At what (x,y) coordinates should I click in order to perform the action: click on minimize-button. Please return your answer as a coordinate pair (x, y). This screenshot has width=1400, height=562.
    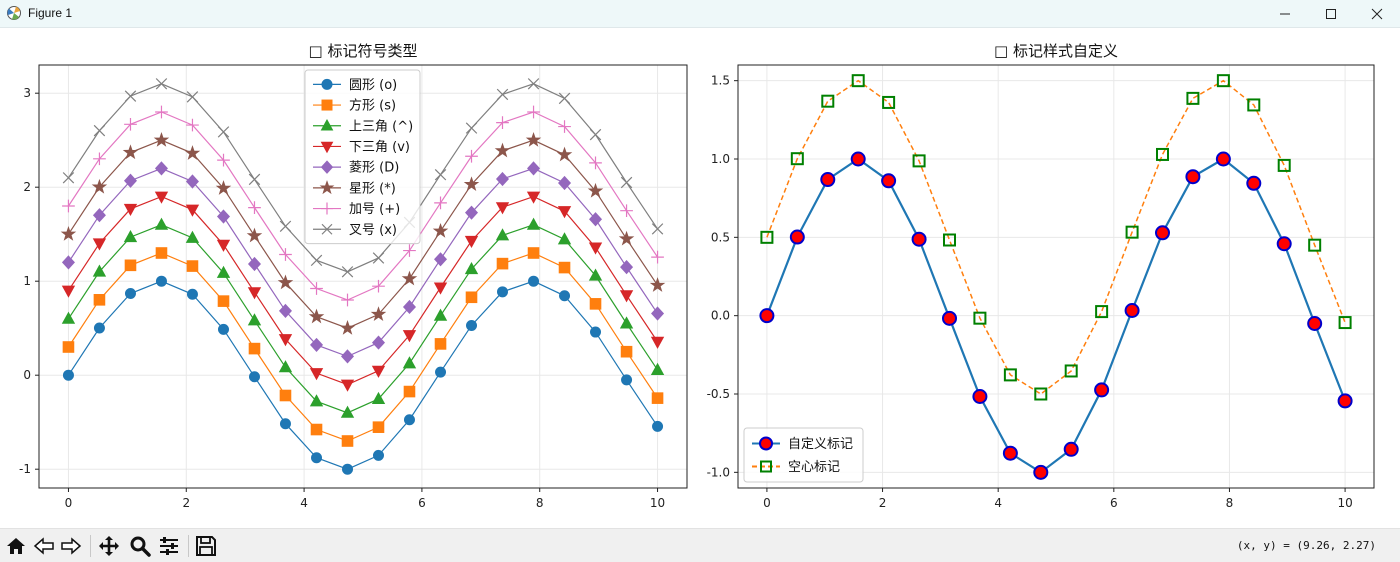
    Looking at the image, I should click on (1285, 13).